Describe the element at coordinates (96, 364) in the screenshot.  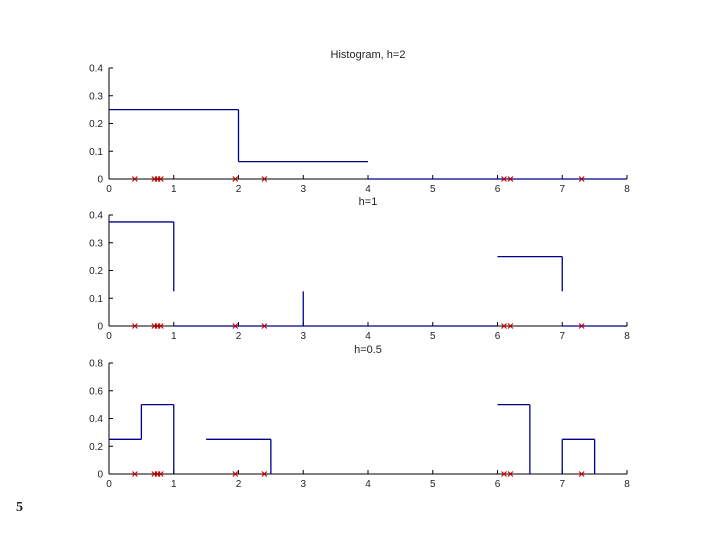
I see `y-tick-label: 0.8` at that location.